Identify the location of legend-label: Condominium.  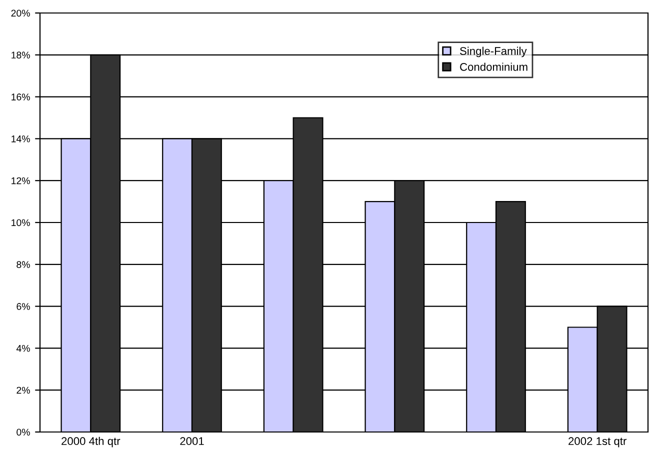
(494, 66).